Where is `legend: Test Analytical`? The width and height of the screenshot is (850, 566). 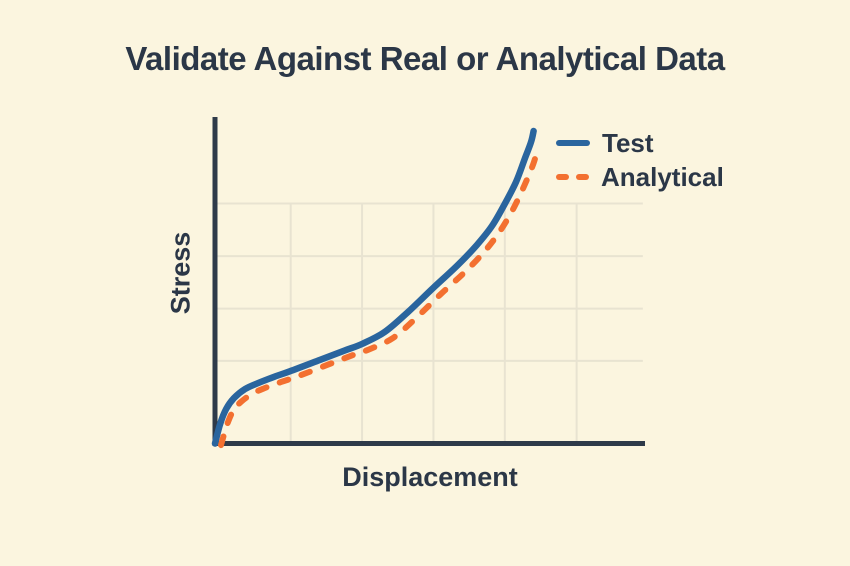
legend: Test Analytical is located at coordinates (640, 160).